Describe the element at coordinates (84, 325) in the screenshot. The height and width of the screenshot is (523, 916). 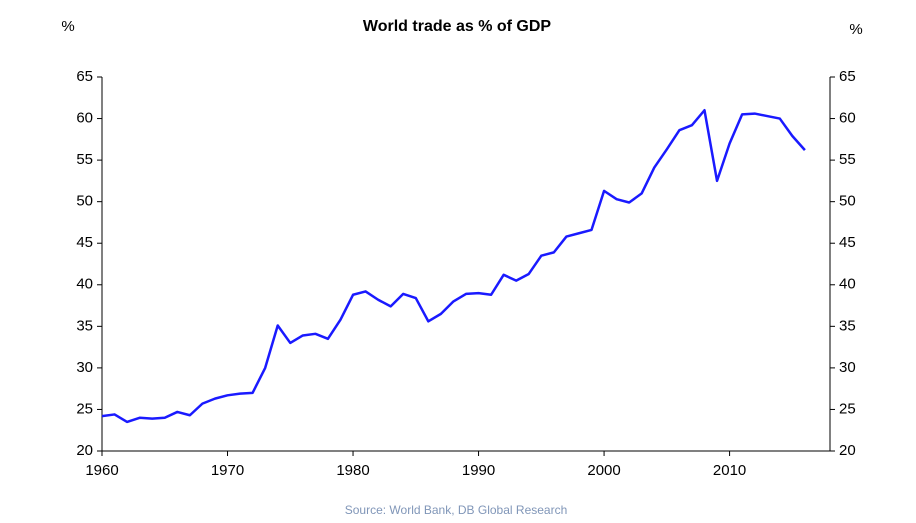
I see `y-tick-label: 35` at that location.